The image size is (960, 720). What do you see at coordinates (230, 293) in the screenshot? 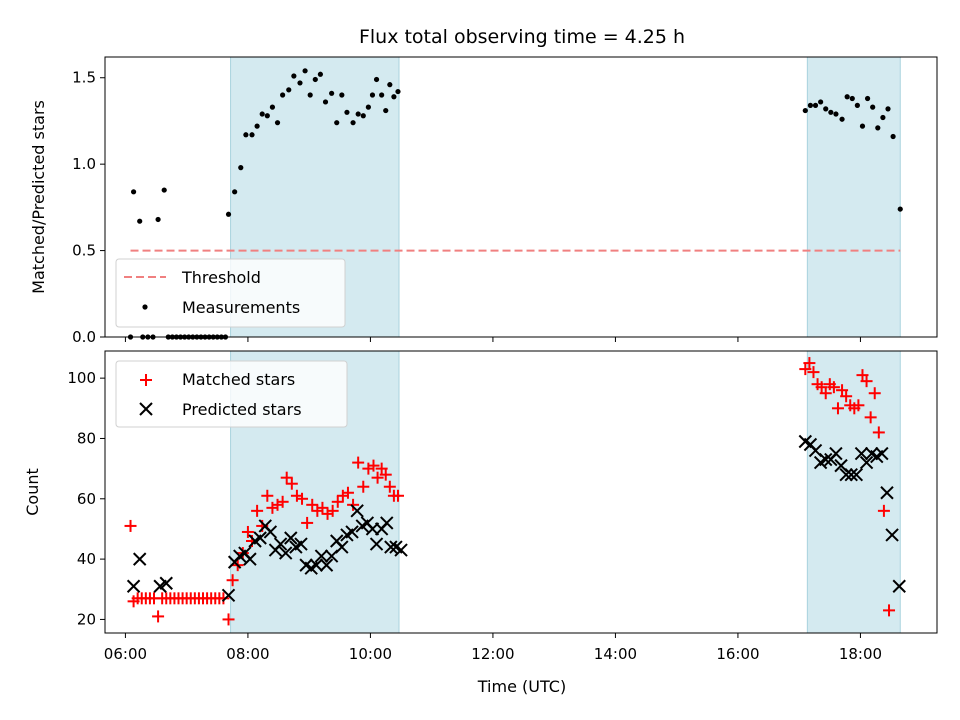
I see `top-legend: Threshold Measurements` at bounding box center [230, 293].